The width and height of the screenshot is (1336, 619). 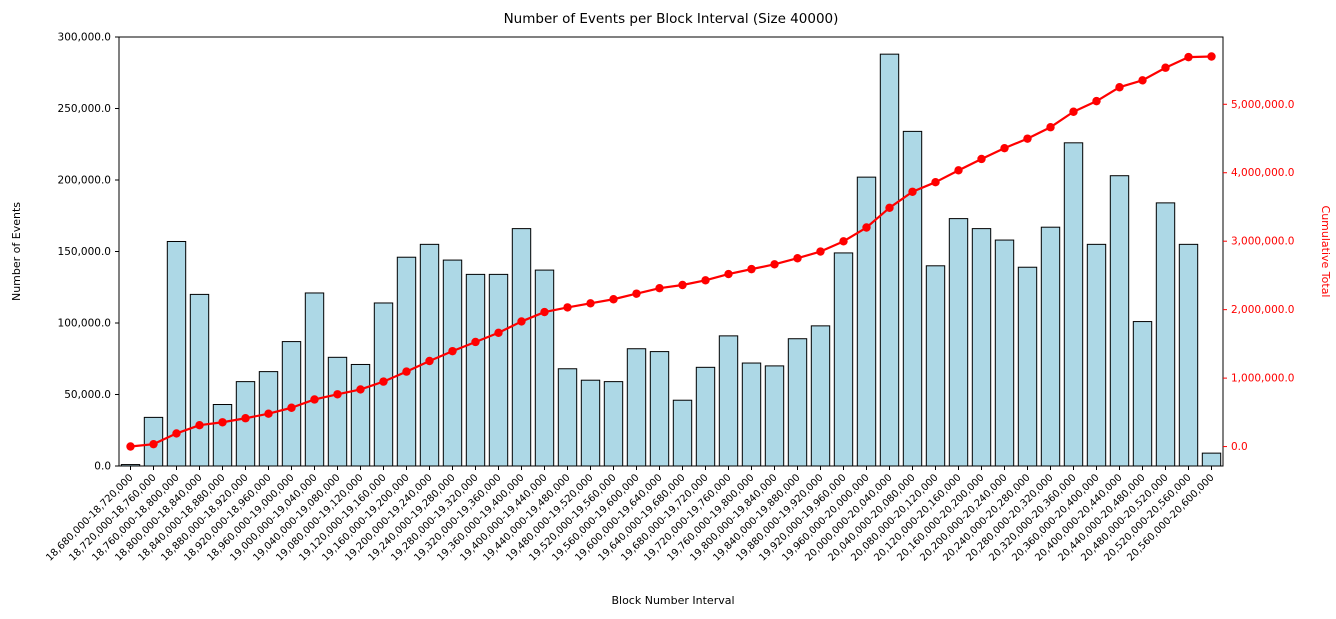 What do you see at coordinates (102, 467) in the screenshot?
I see `y-tick-label-left: 0.0` at bounding box center [102, 467].